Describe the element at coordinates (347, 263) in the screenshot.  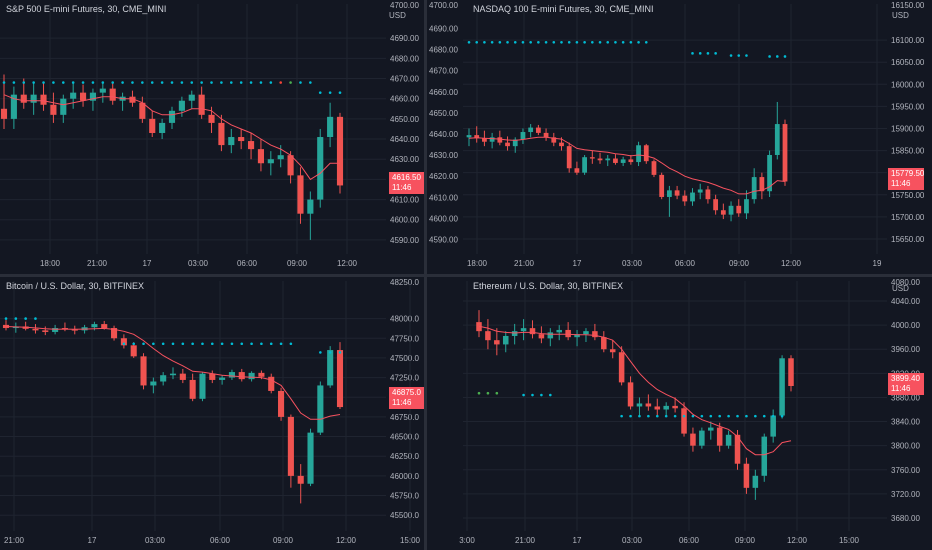
I see `x-tick-label: 12:00` at that location.